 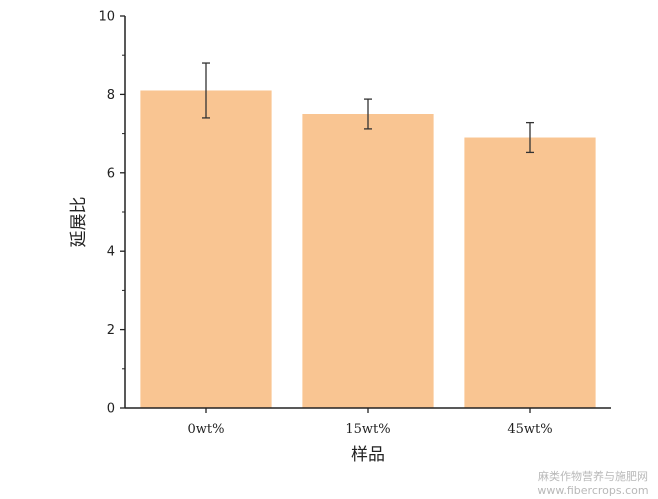 I want to click on y-tick-label-0: 0, so click(x=111, y=409).